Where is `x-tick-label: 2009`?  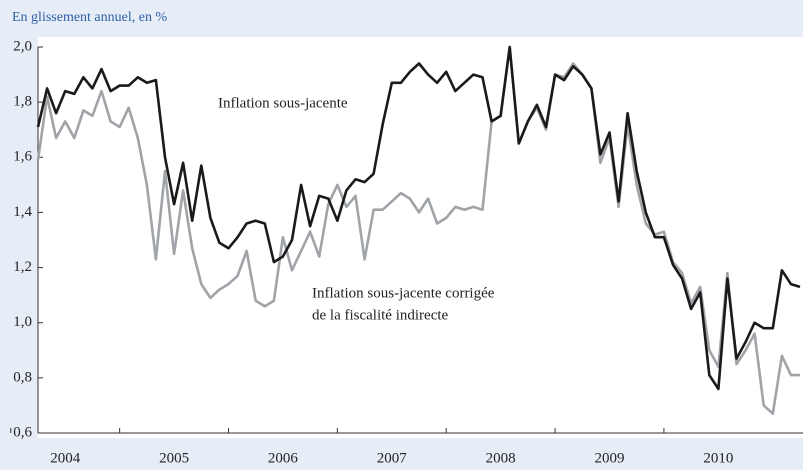 x-tick-label: 2009 is located at coordinates (610, 458).